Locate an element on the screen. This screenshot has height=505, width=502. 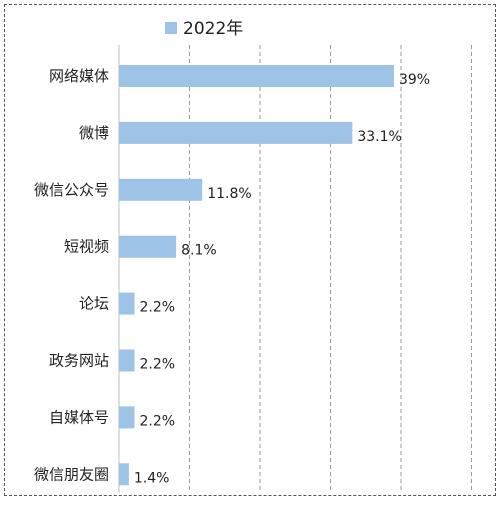
data-label: 39% is located at coordinates (414, 80).